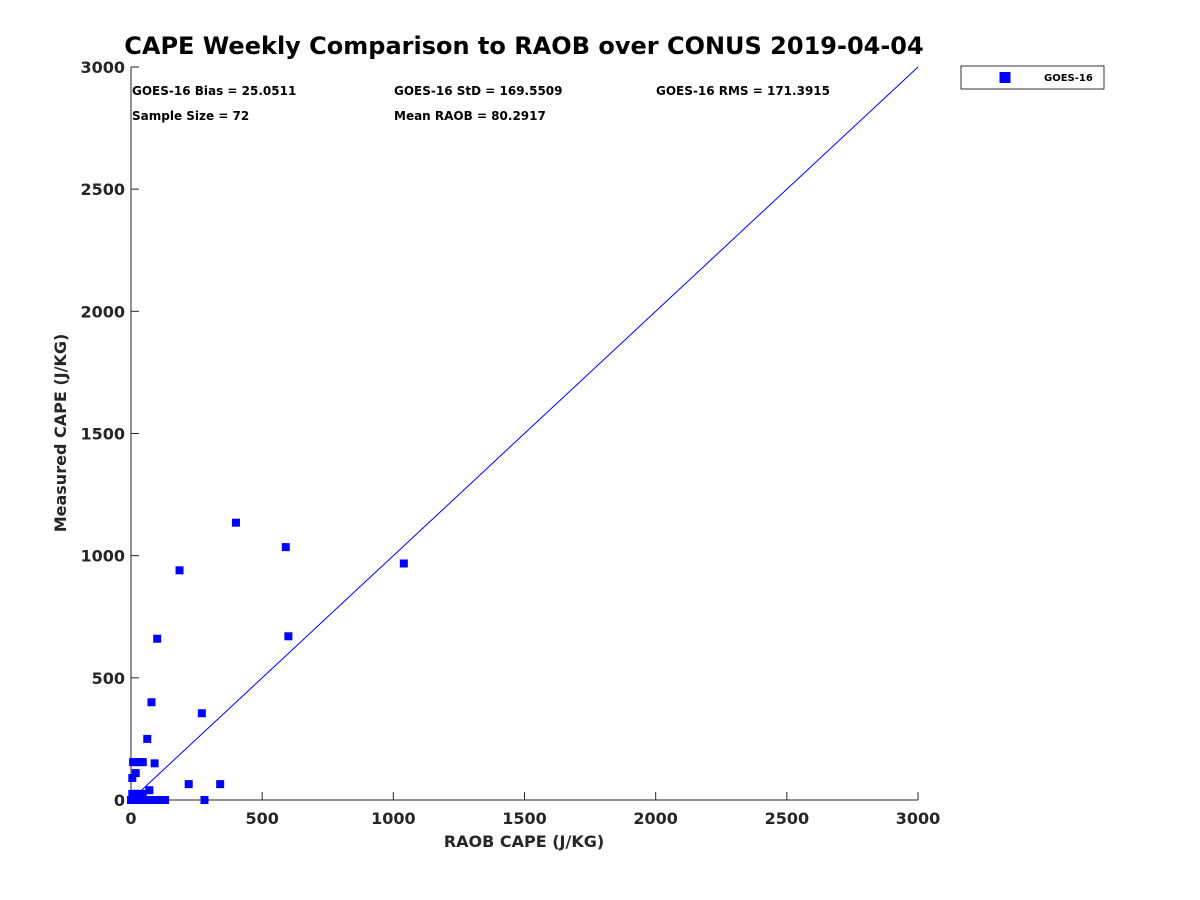 The height and width of the screenshot is (900, 1200). What do you see at coordinates (743, 91) in the screenshot?
I see `stat-rms: GOES-16 RMS = 171.3915` at bounding box center [743, 91].